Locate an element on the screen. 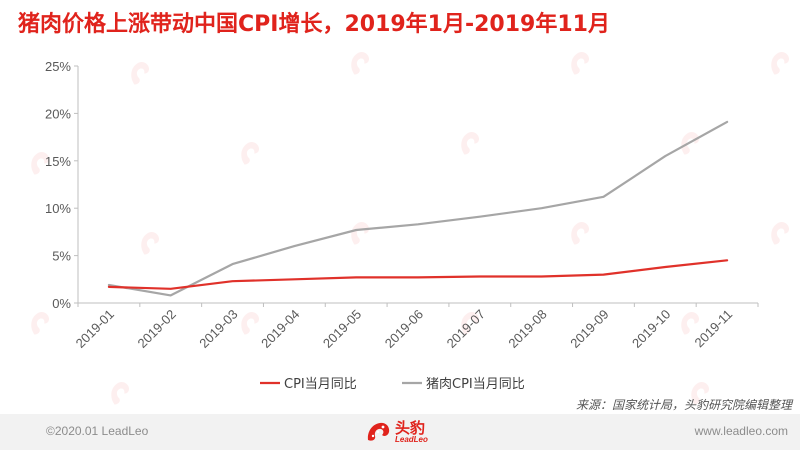 The width and height of the screenshot is (800, 450). y-tick-label: 0% is located at coordinates (61, 303).